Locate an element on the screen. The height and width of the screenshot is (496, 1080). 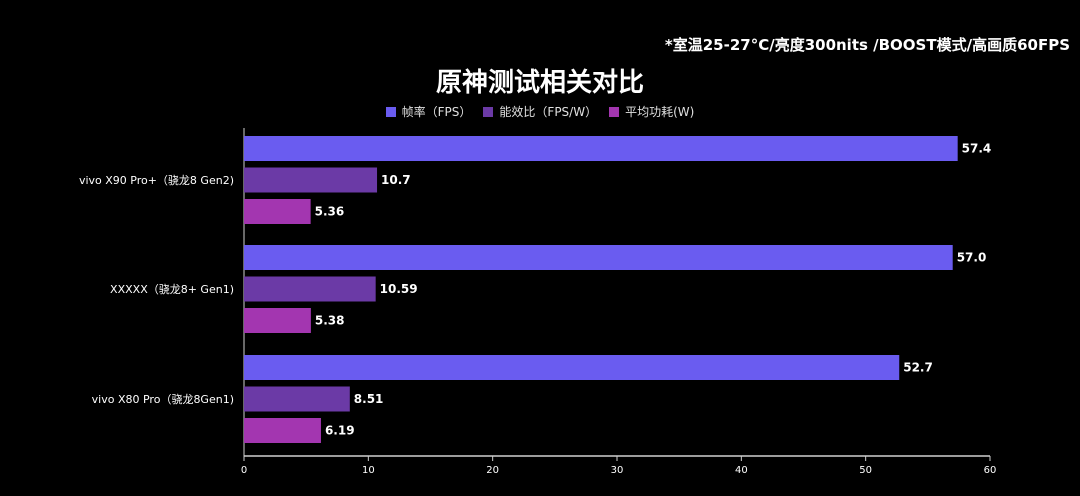
data-label-fps: 57.0 is located at coordinates (972, 258).